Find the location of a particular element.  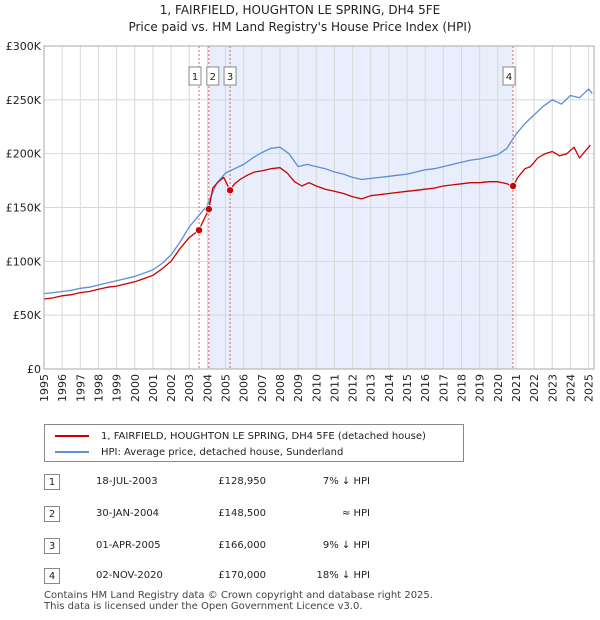

x-tick-label: 2020 is located at coordinates (498, 388).